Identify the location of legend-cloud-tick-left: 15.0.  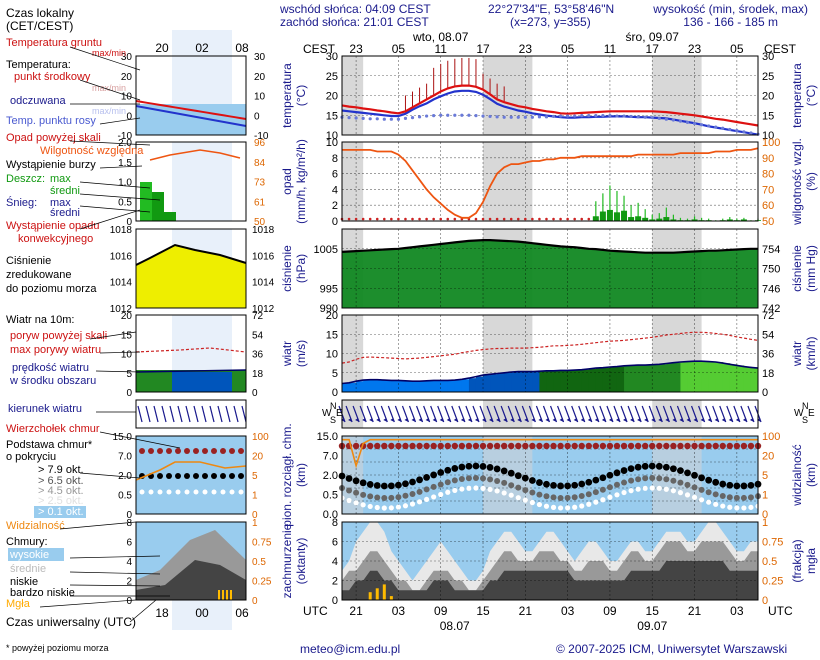
(123, 437).